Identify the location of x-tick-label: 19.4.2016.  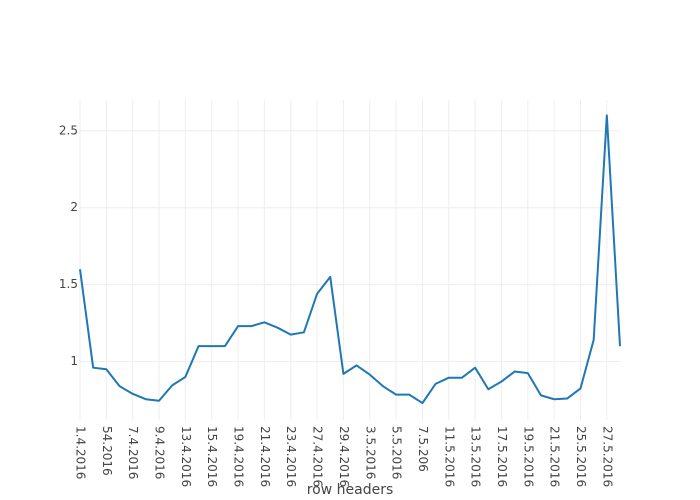
(239, 456).